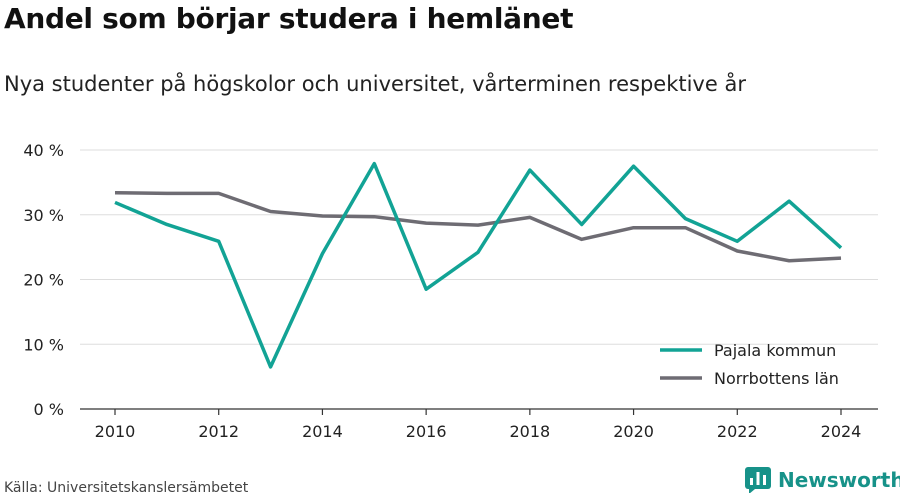 The width and height of the screenshot is (900, 500). Describe the element at coordinates (289, 18) in the screenshot. I see `chart-title: Andel som börjar studera i hemlänet` at that location.